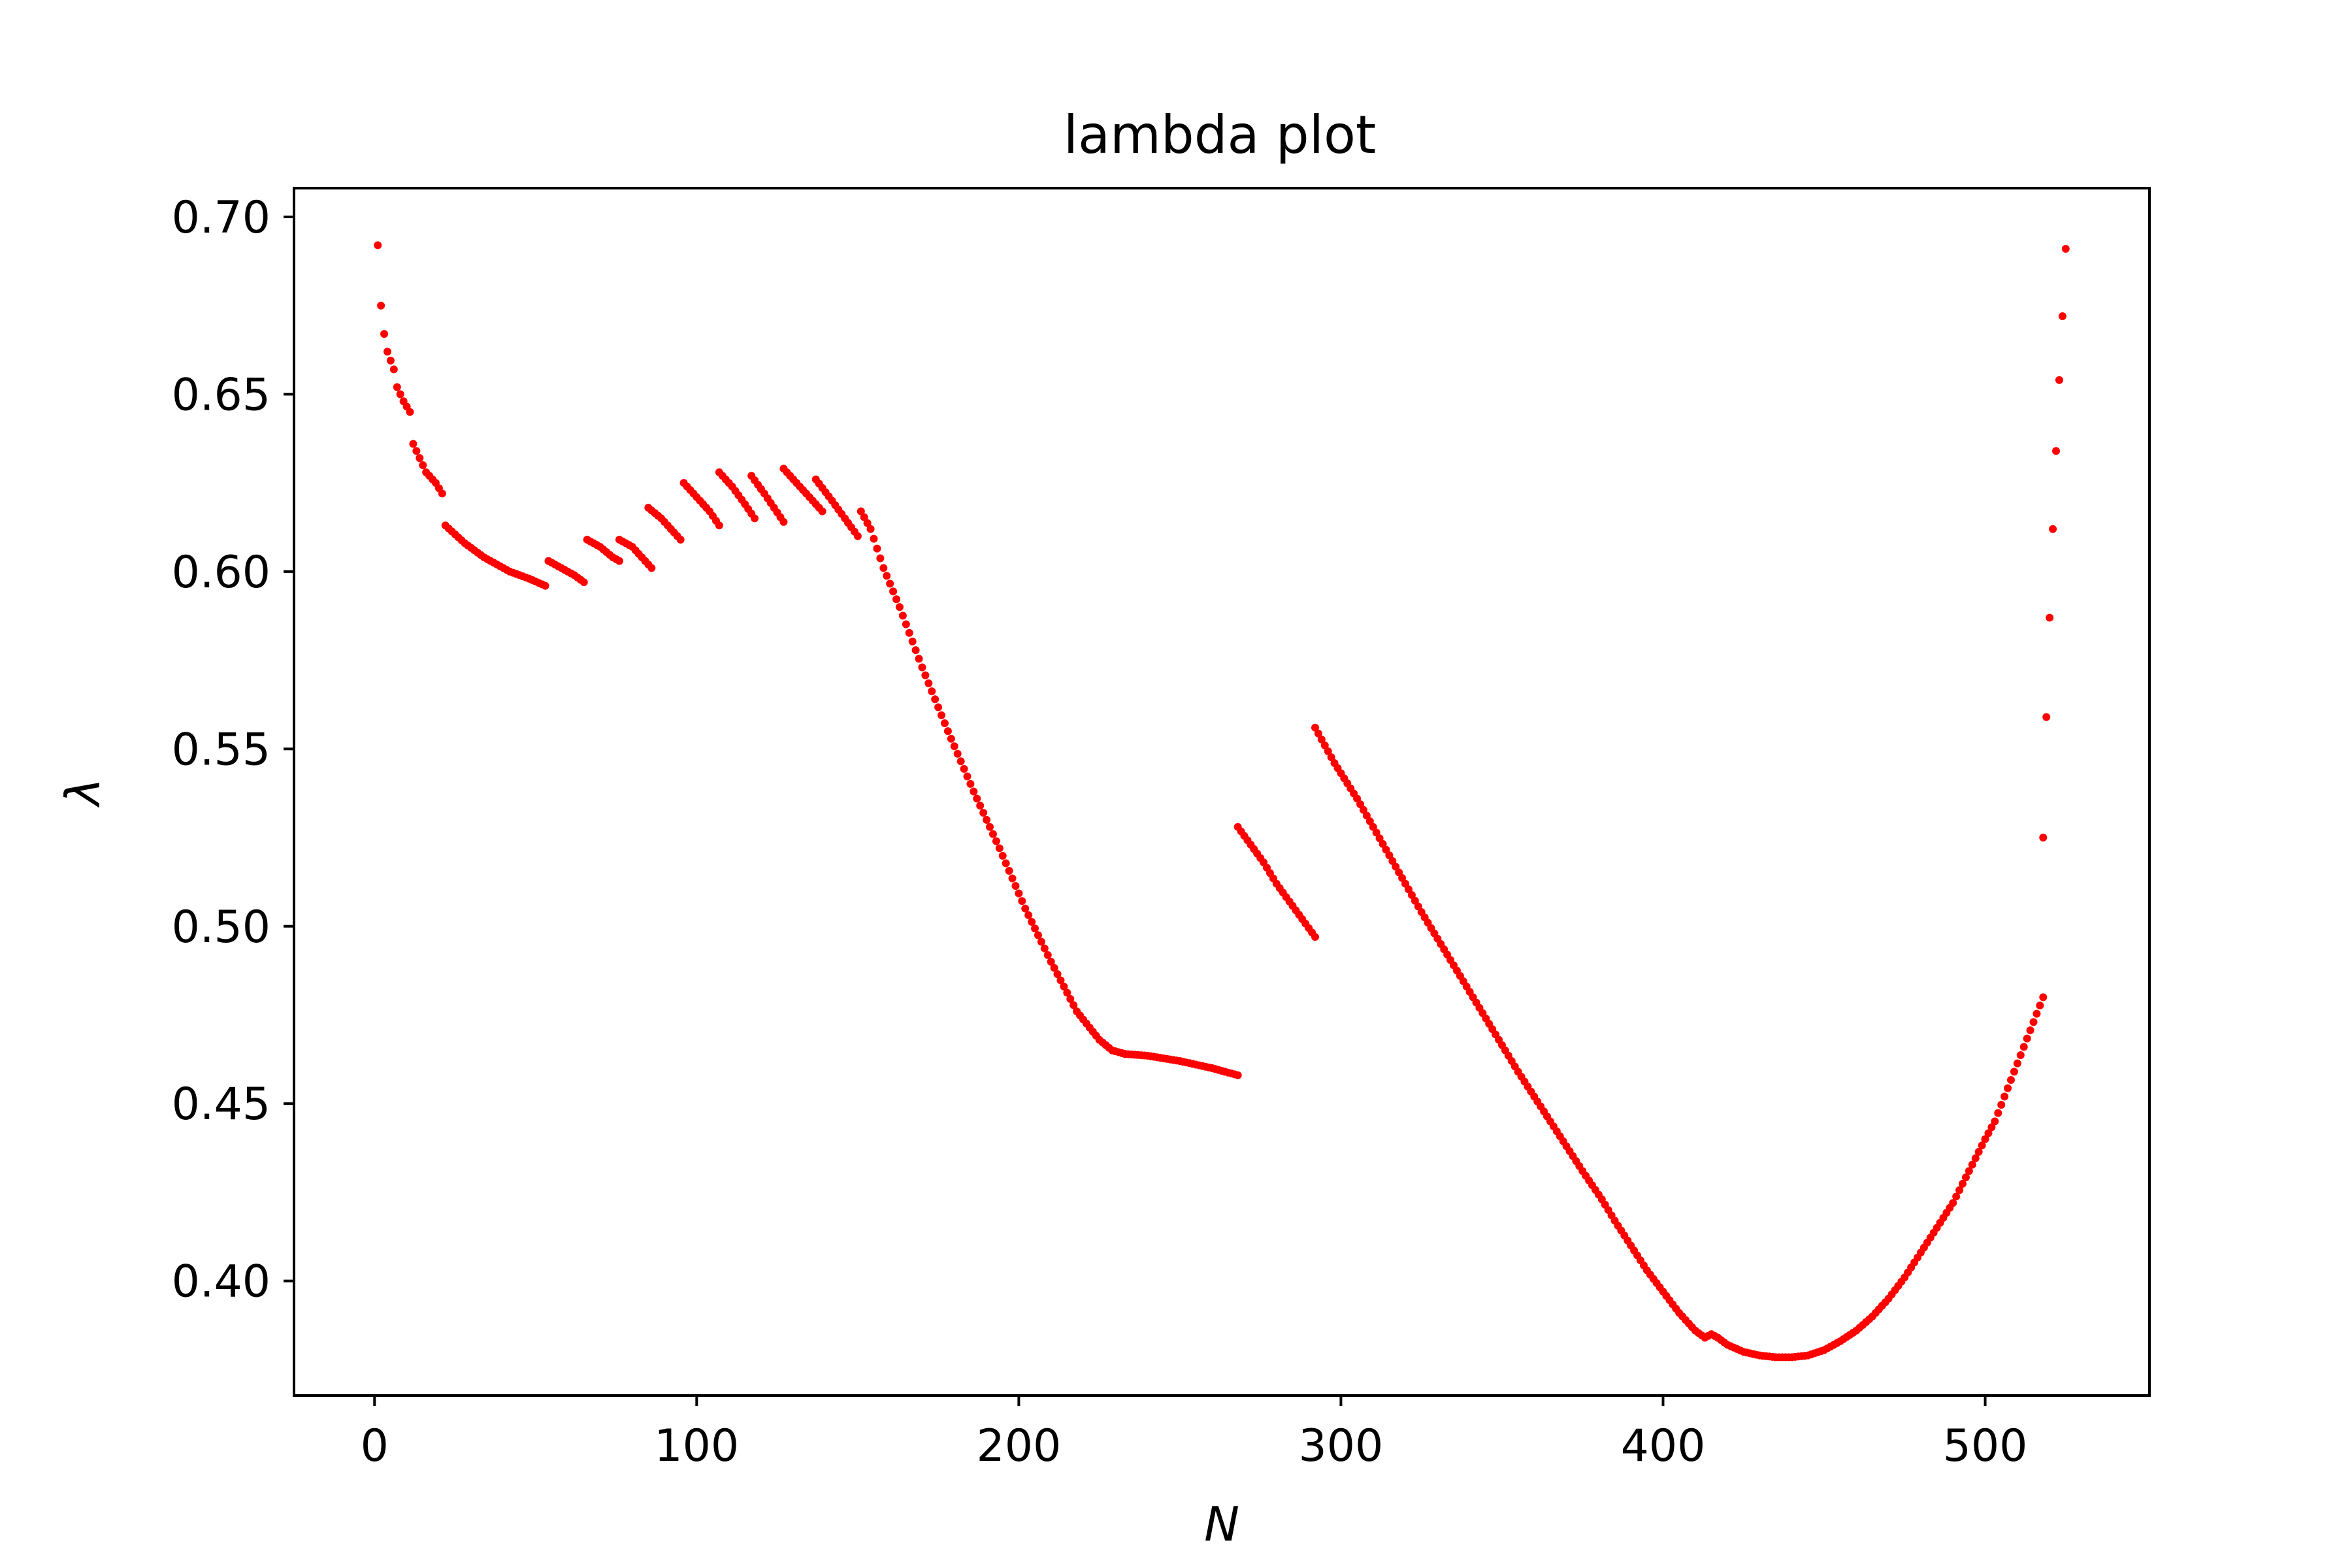 The height and width of the screenshot is (1568, 2352). I want to click on y-tick-label: 0.65, so click(221, 395).